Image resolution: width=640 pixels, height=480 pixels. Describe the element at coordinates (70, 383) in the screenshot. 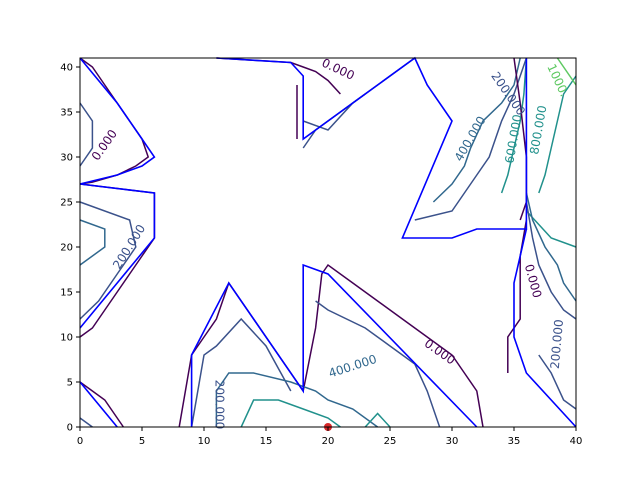

I see `y-tick-label: 5` at that location.